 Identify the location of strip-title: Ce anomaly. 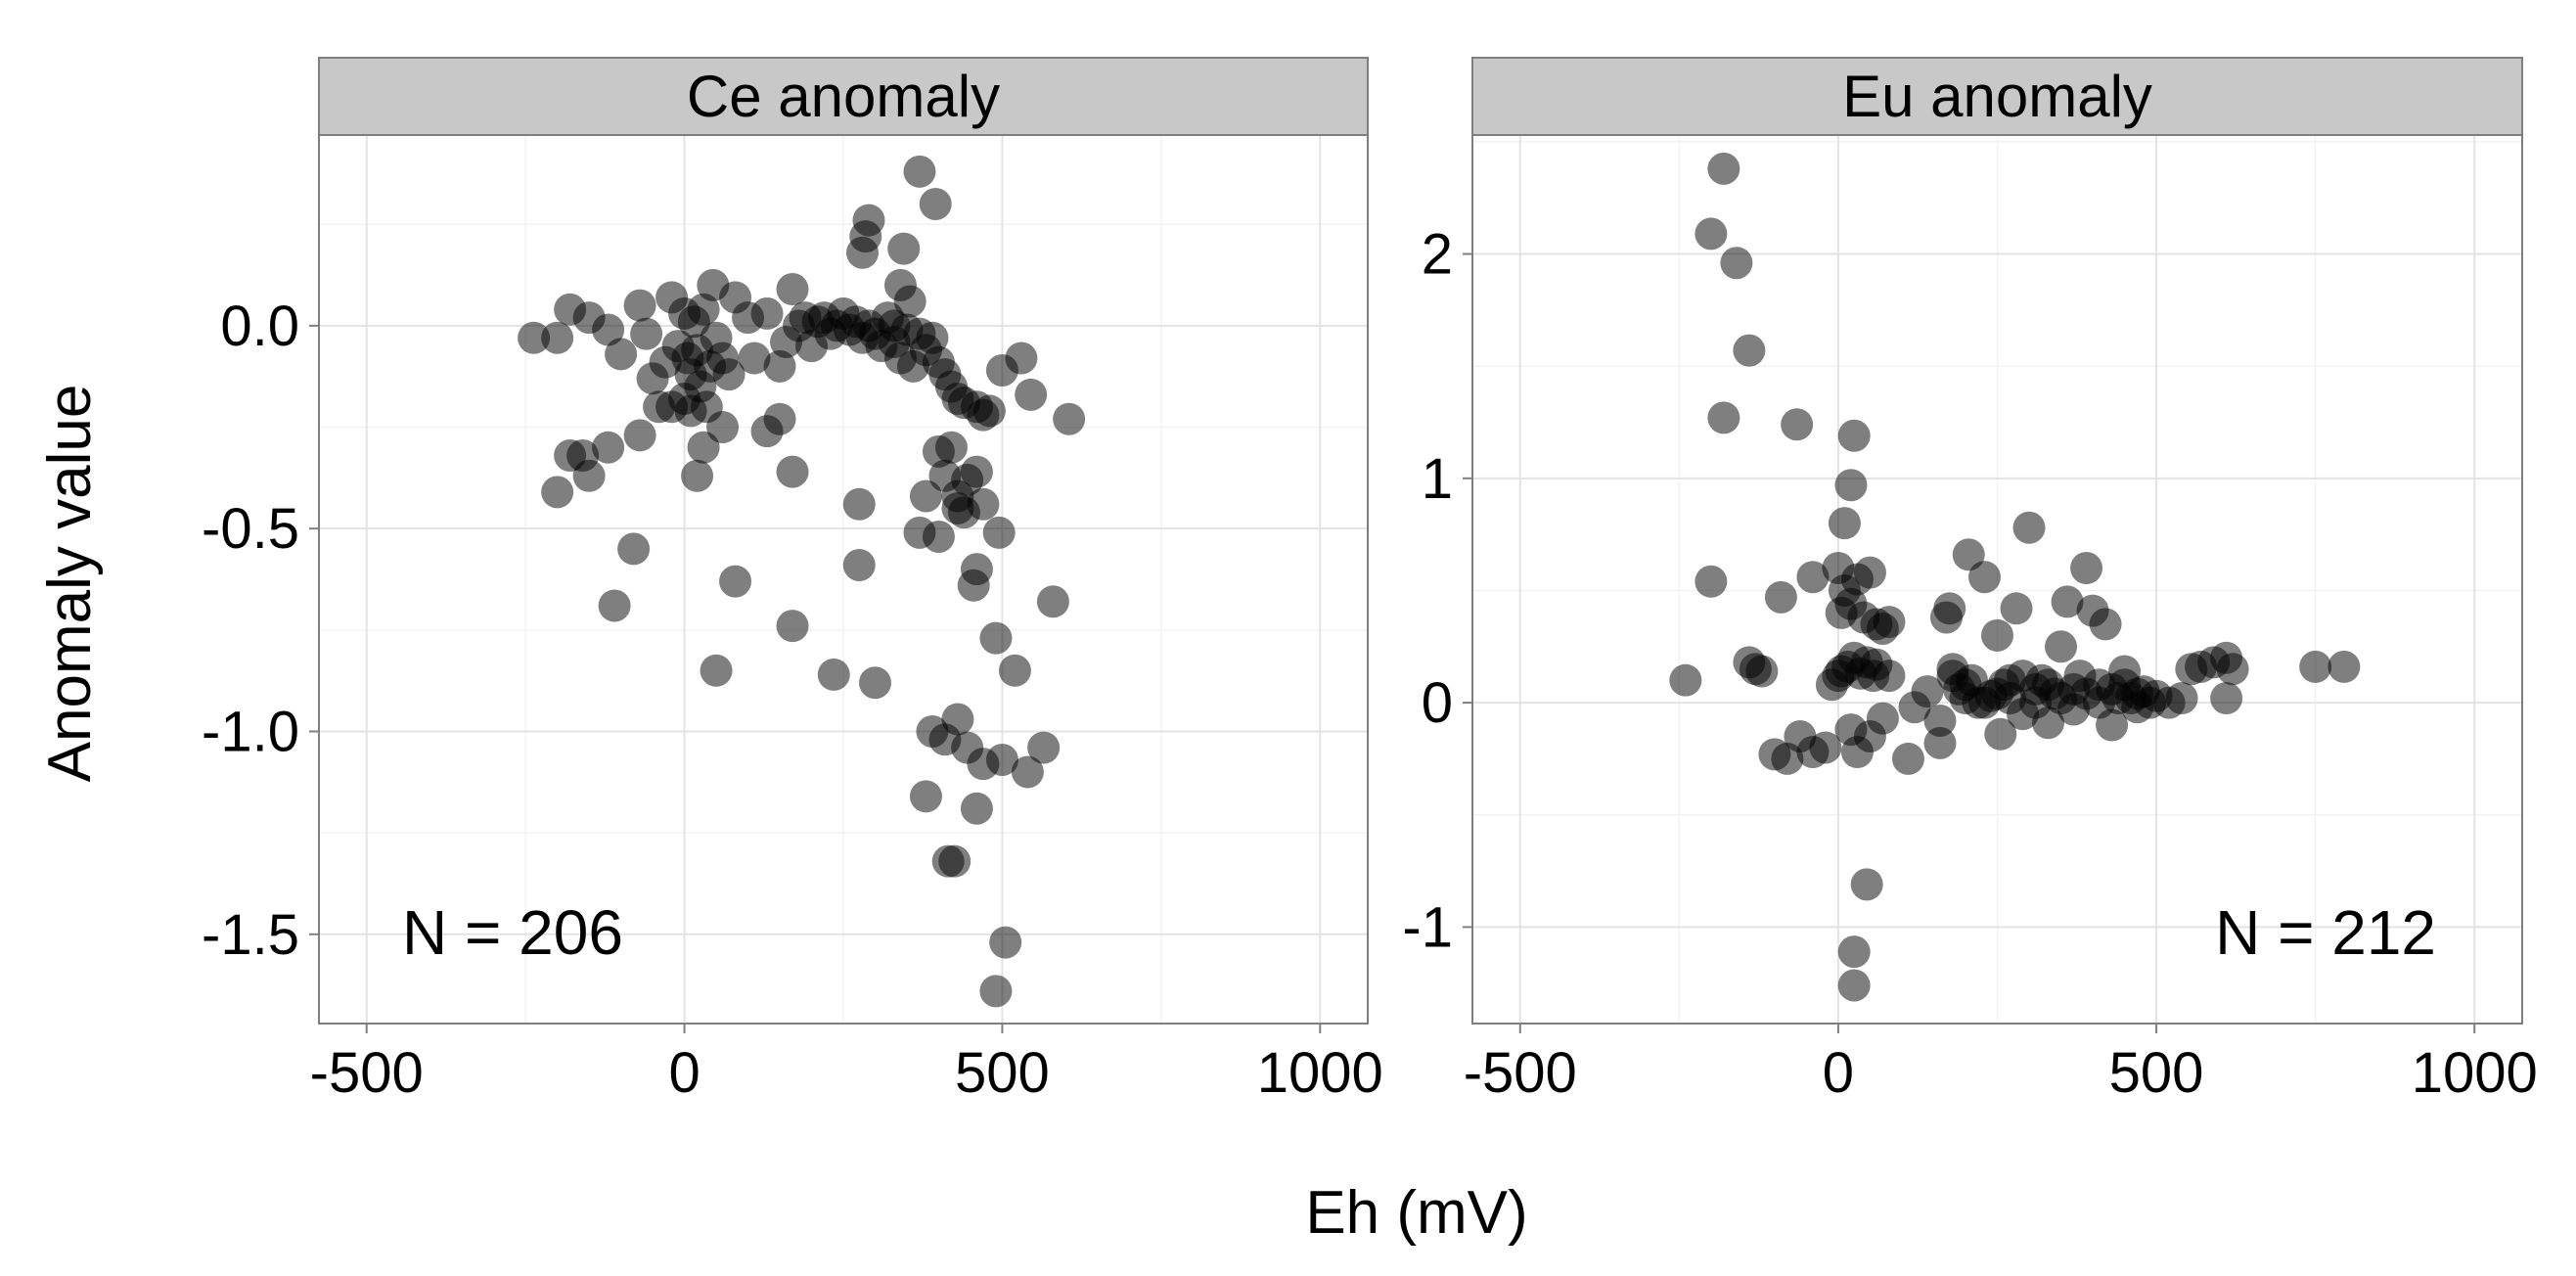
(843, 96).